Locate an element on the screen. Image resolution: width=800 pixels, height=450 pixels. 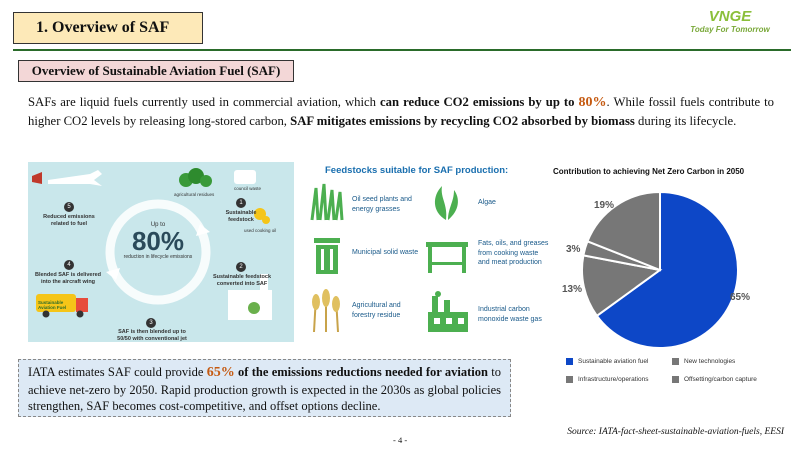
algae-icon is located at coordinates (446, 203).